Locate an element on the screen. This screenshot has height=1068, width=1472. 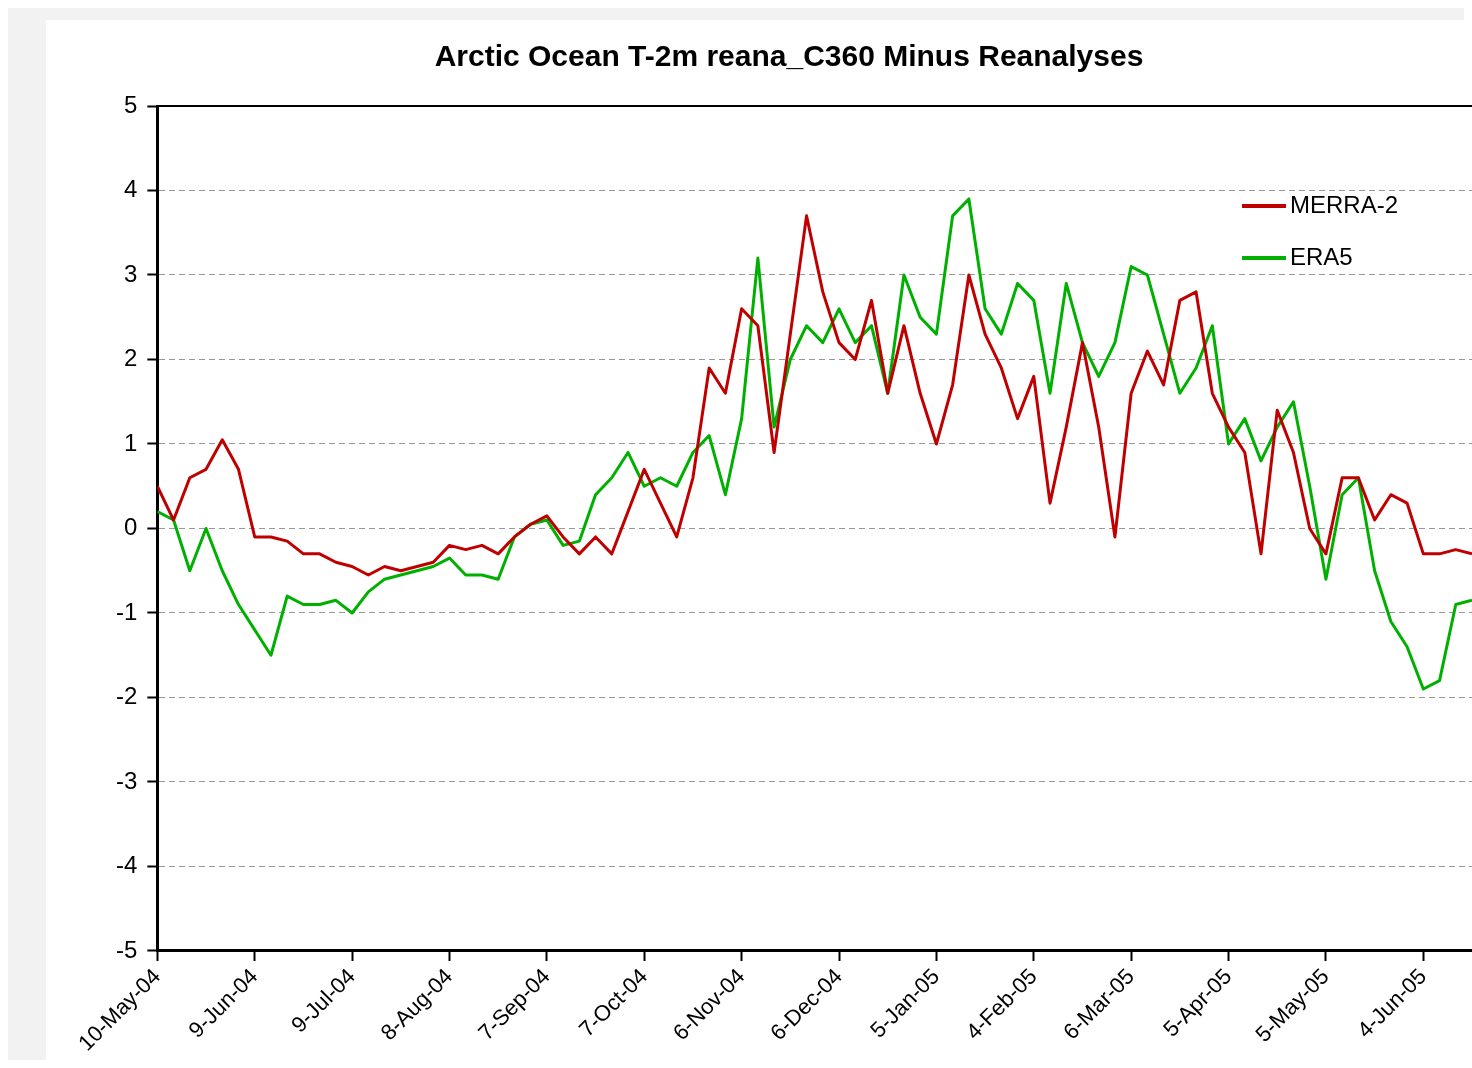
chart-title: Arctic Ocean T-2m reana_C360 Minus Reanalyses is located at coordinates (789, 56).